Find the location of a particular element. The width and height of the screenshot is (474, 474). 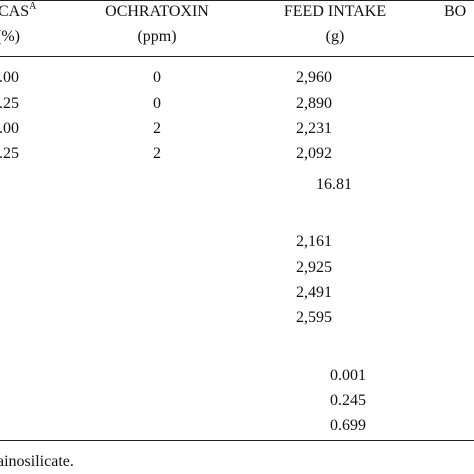

header-ochratoxin: OCHRATOXIN is located at coordinates (157, 11).